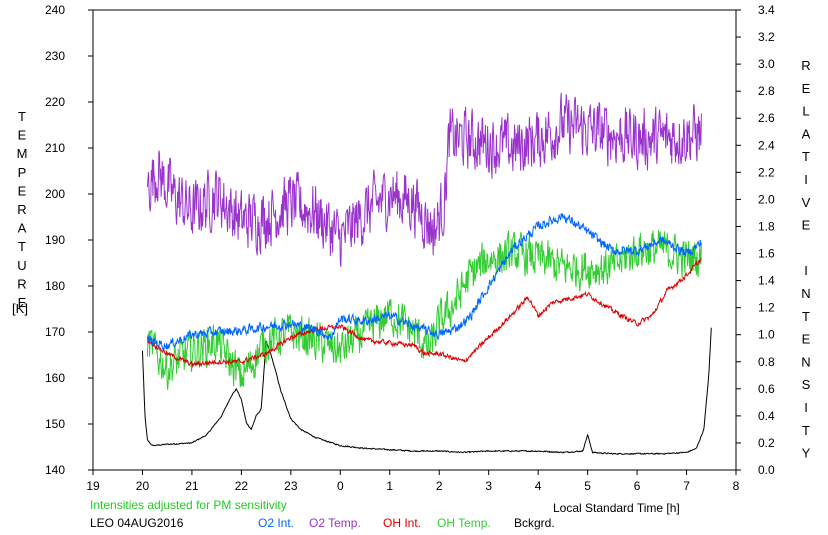 This screenshot has width=828, height=535. I want to click on x-tick-label-1: 20, so click(143, 486).